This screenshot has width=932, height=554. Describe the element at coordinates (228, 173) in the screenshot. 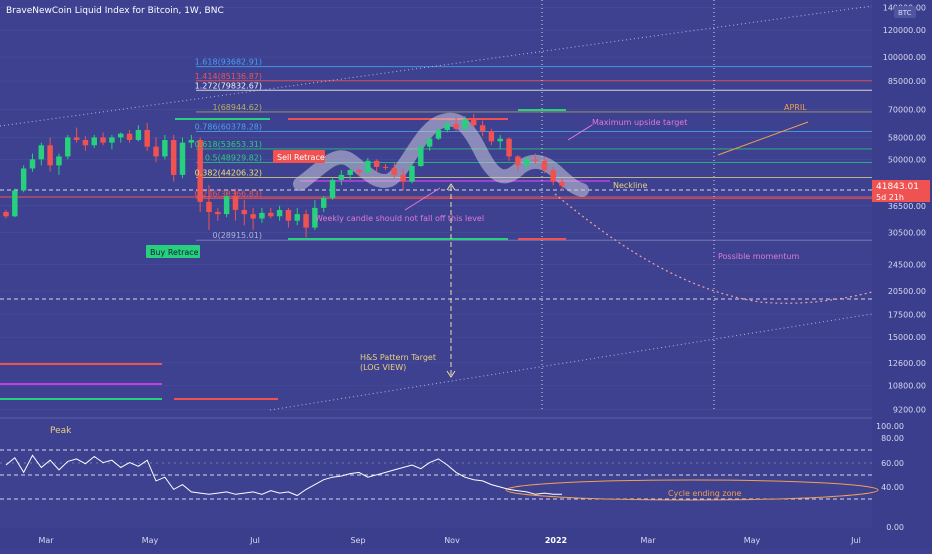

I see `fib-label: 0.382(44206.32)` at that location.